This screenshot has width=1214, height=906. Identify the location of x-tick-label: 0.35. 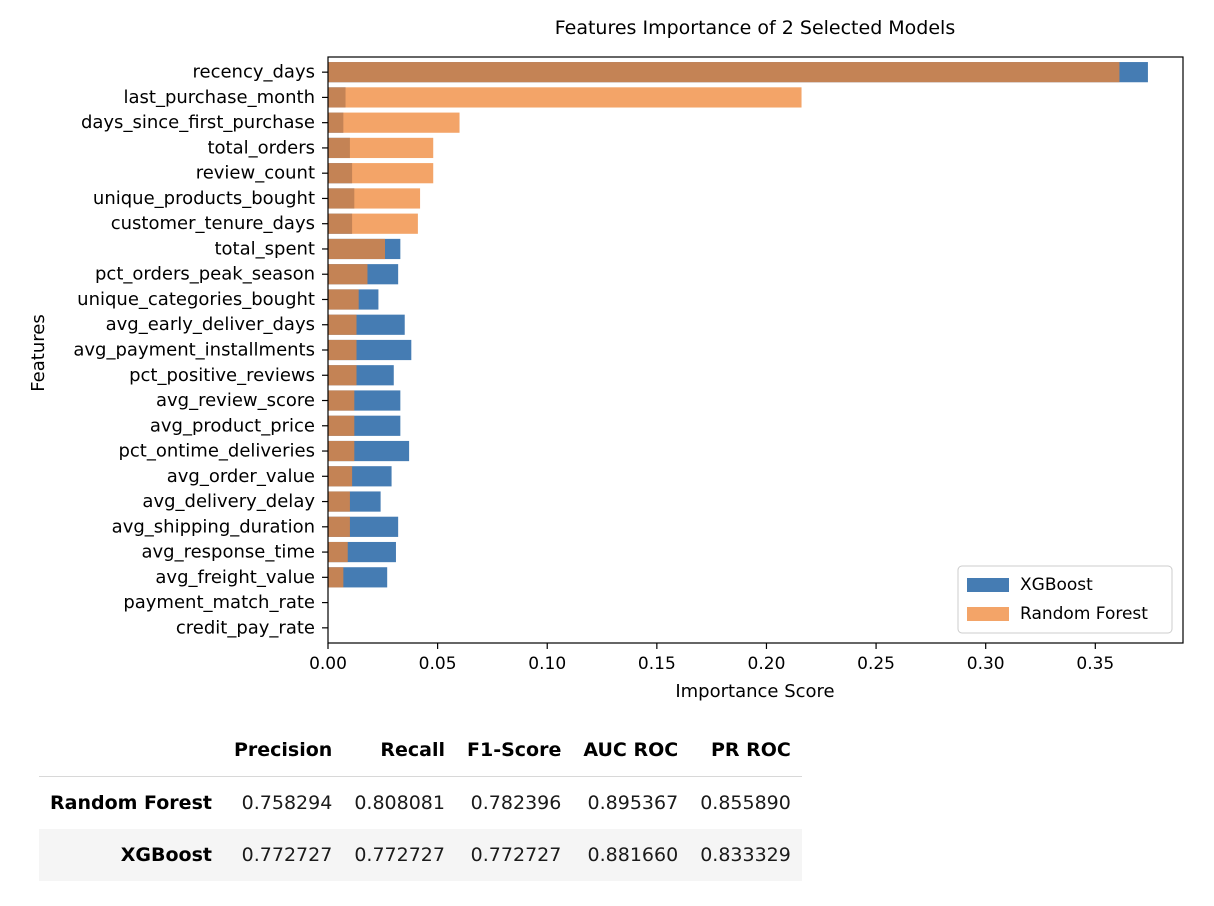
(1095, 664).